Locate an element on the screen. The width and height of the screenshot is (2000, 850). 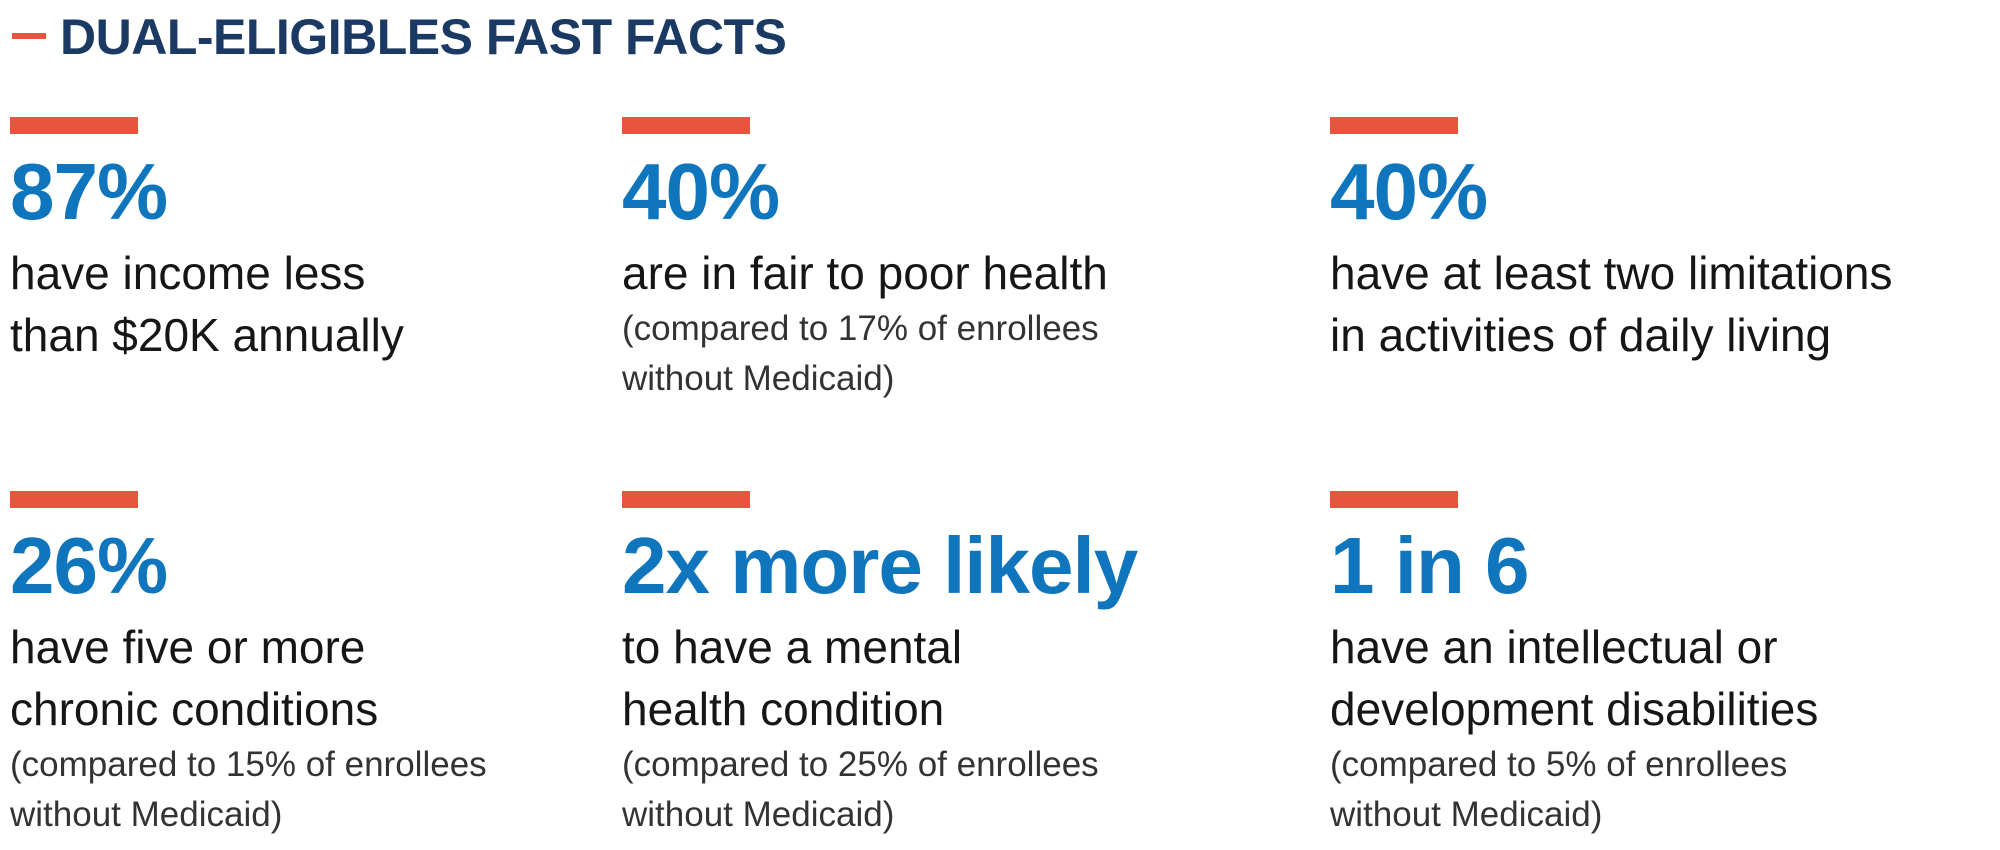
fact-stat: 26% is located at coordinates (89, 565).